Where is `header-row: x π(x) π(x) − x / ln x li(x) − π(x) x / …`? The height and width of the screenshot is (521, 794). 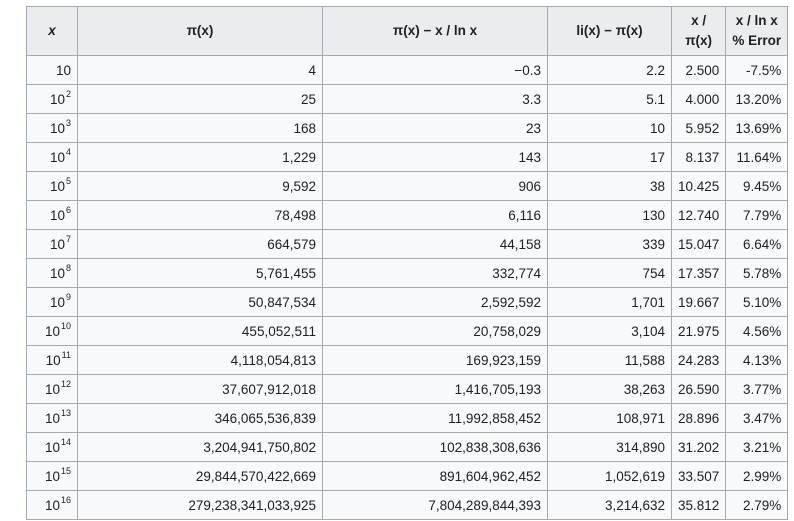
header-row: x π(x) π(x) − x / ln x li(x) − π(x) x / … is located at coordinates (407, 31).